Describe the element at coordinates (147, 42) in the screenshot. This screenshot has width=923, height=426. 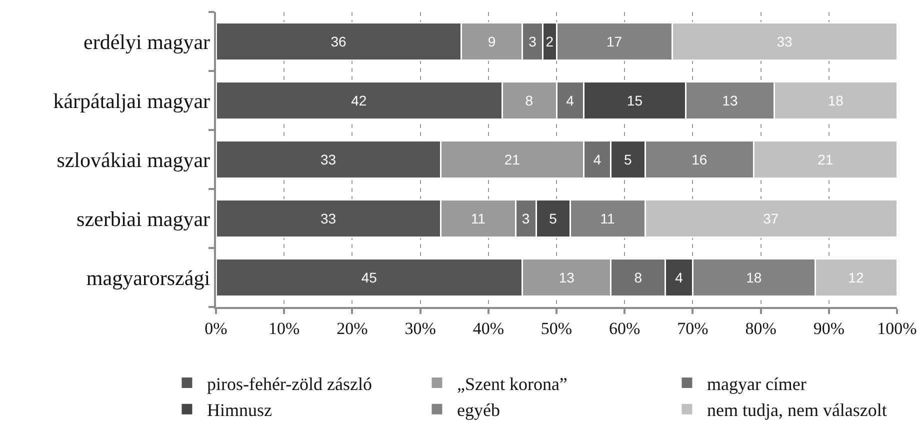
I see `y-tick-label: erdélyi magyar` at that location.